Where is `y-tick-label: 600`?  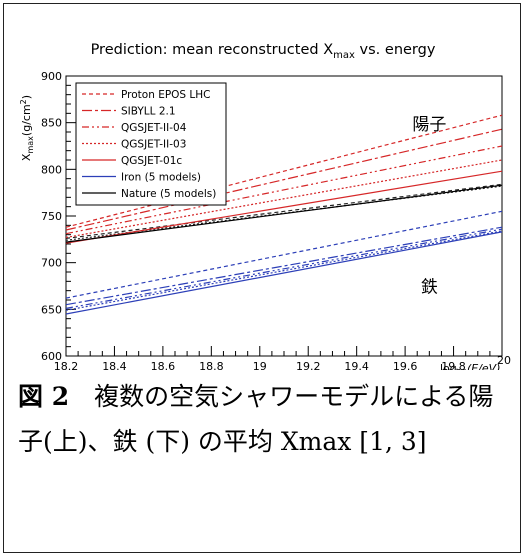
y-tick-label: 600 is located at coordinates (51, 356).